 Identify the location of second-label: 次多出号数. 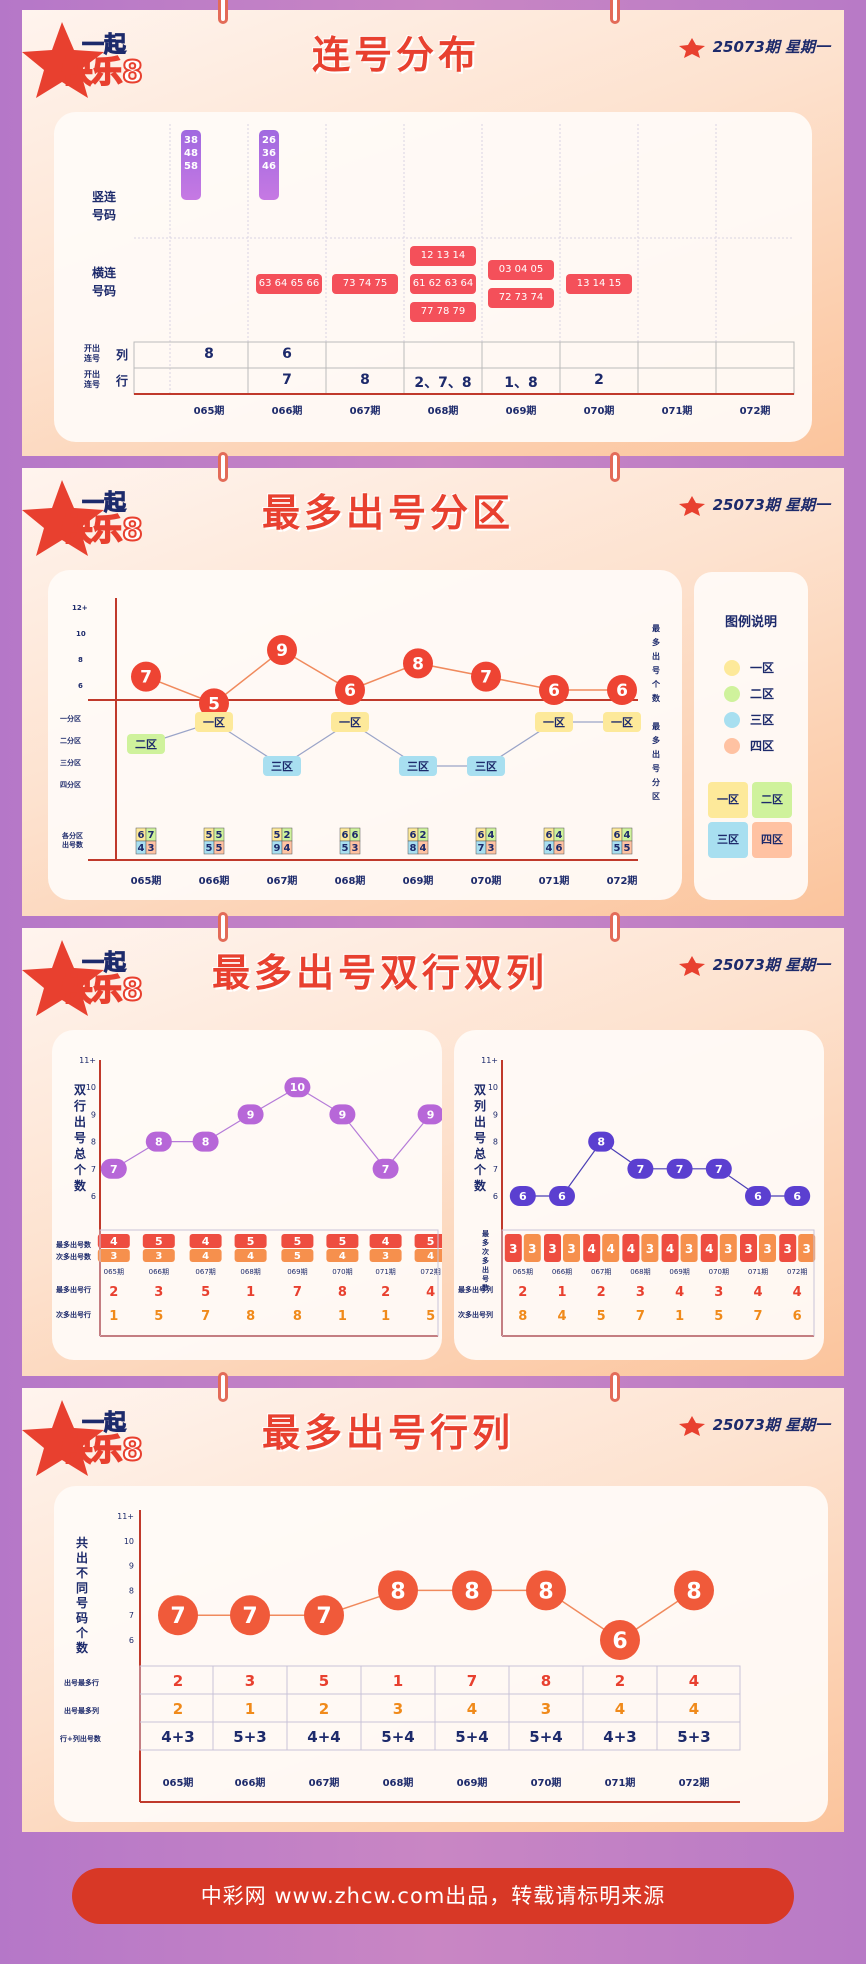
(73, 1257).